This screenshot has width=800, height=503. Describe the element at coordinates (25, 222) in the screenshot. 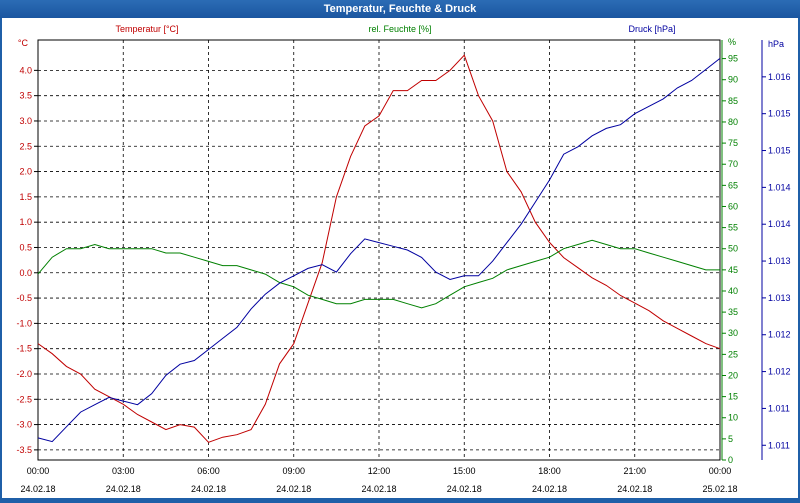

I see `y-tick-label-temperature: 1.0` at that location.